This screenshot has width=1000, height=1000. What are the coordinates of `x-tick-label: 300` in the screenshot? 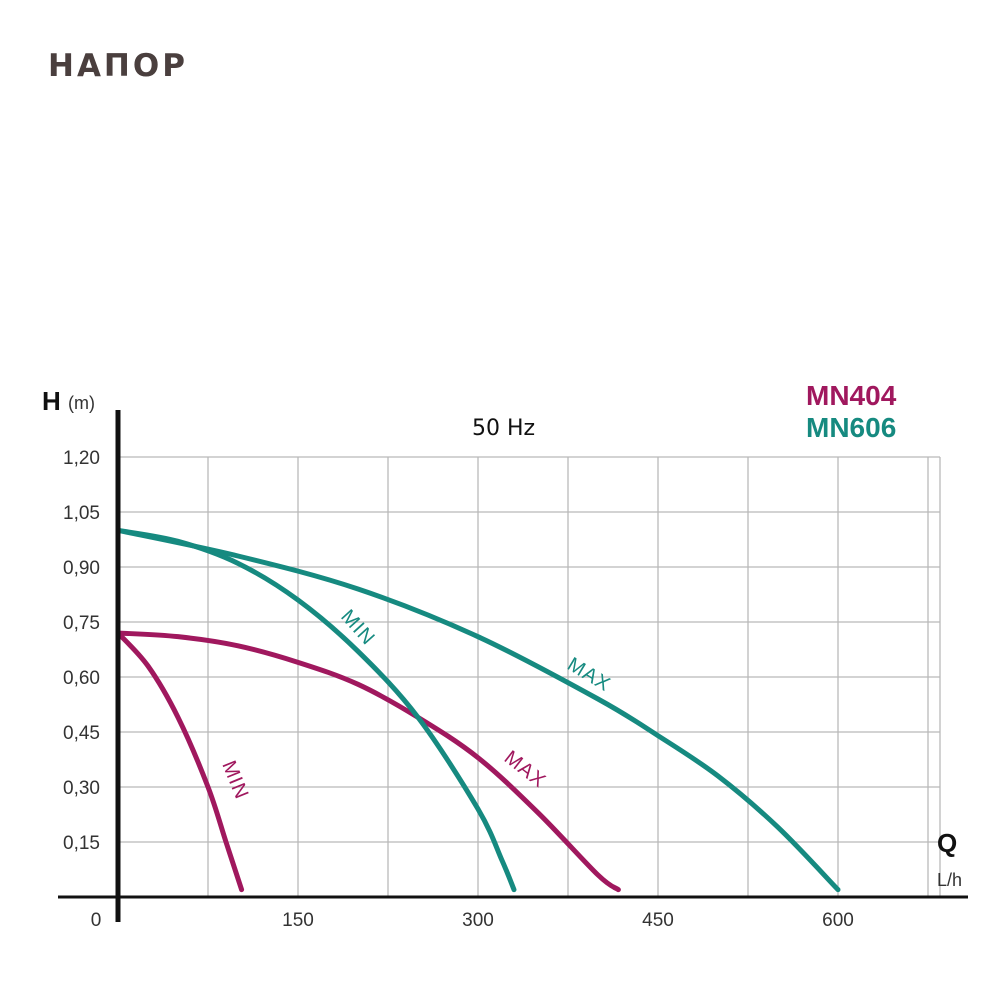 It's located at (478, 920).